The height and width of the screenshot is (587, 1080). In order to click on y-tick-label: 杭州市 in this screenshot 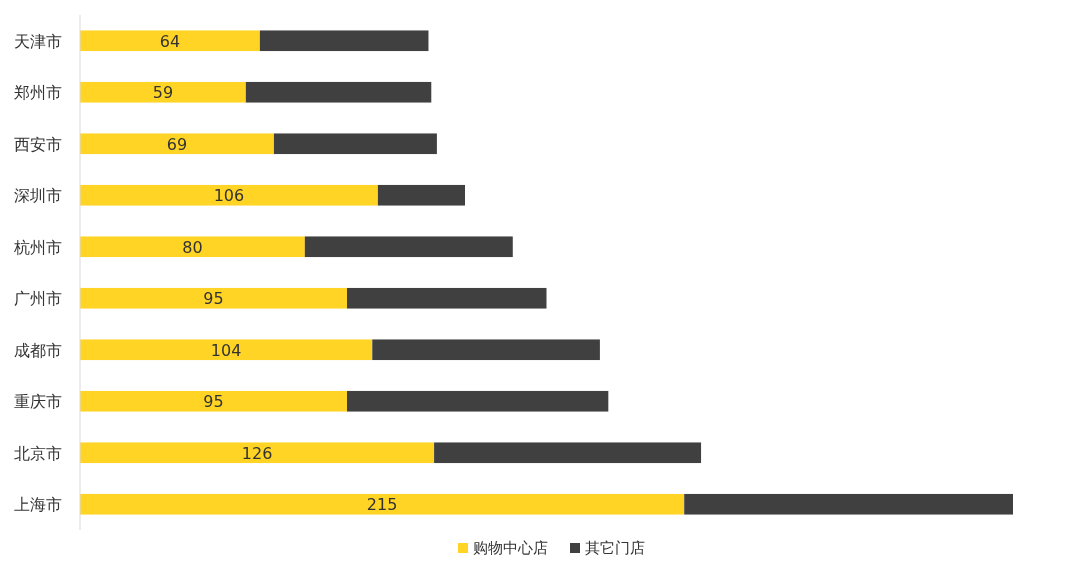, I will do `click(37, 247)`.